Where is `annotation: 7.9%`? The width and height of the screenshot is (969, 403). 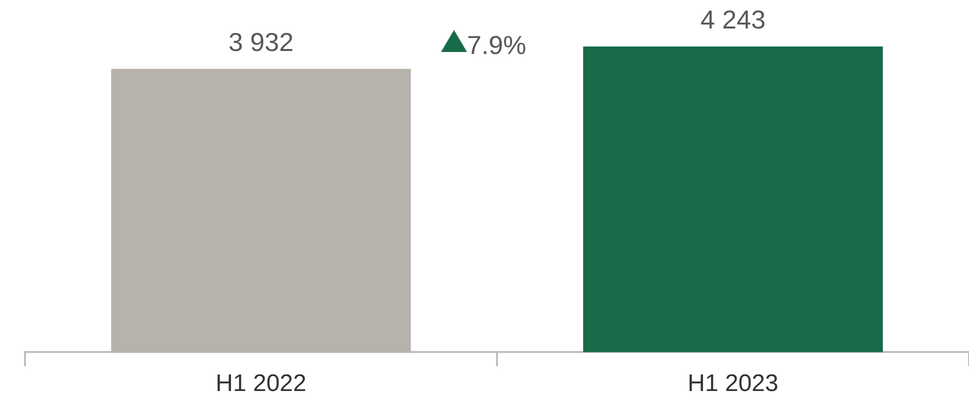
annotation: 7.9% is located at coordinates (496, 45).